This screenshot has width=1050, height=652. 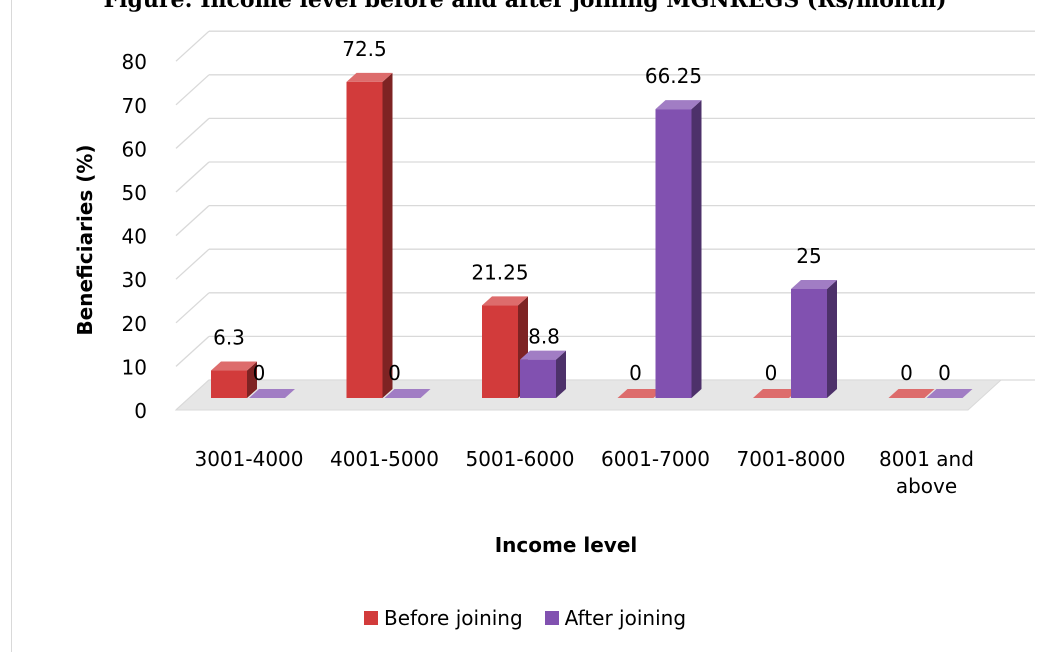 I want to click on x-axis-label: Income level, so click(x=566, y=545).